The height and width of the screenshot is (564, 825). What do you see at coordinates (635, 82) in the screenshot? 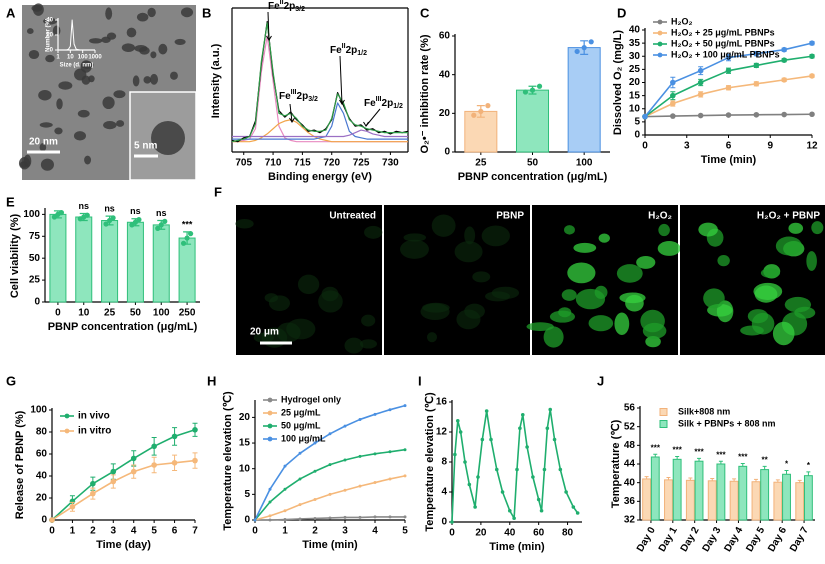
I see `y-tick-label: 20` at bounding box center [635, 82].